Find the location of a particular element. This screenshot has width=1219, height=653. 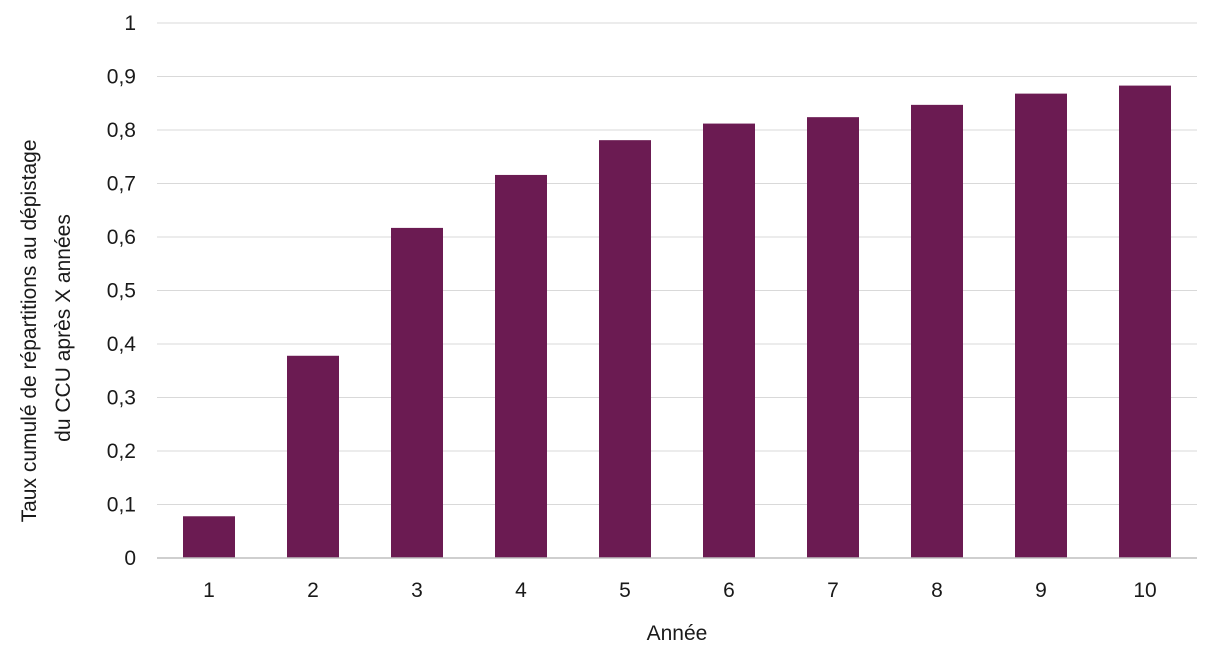

y-tick-label: 0,4 is located at coordinates (122, 344).